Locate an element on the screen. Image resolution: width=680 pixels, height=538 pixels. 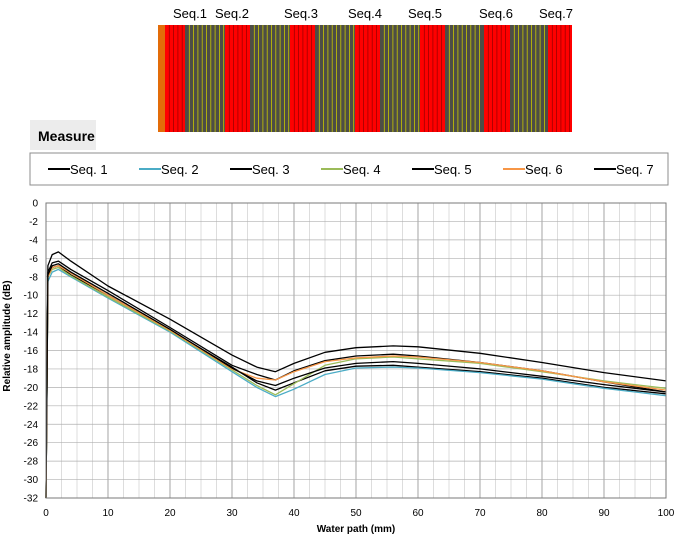
y-tick-label: -30 is located at coordinates (31, 480).